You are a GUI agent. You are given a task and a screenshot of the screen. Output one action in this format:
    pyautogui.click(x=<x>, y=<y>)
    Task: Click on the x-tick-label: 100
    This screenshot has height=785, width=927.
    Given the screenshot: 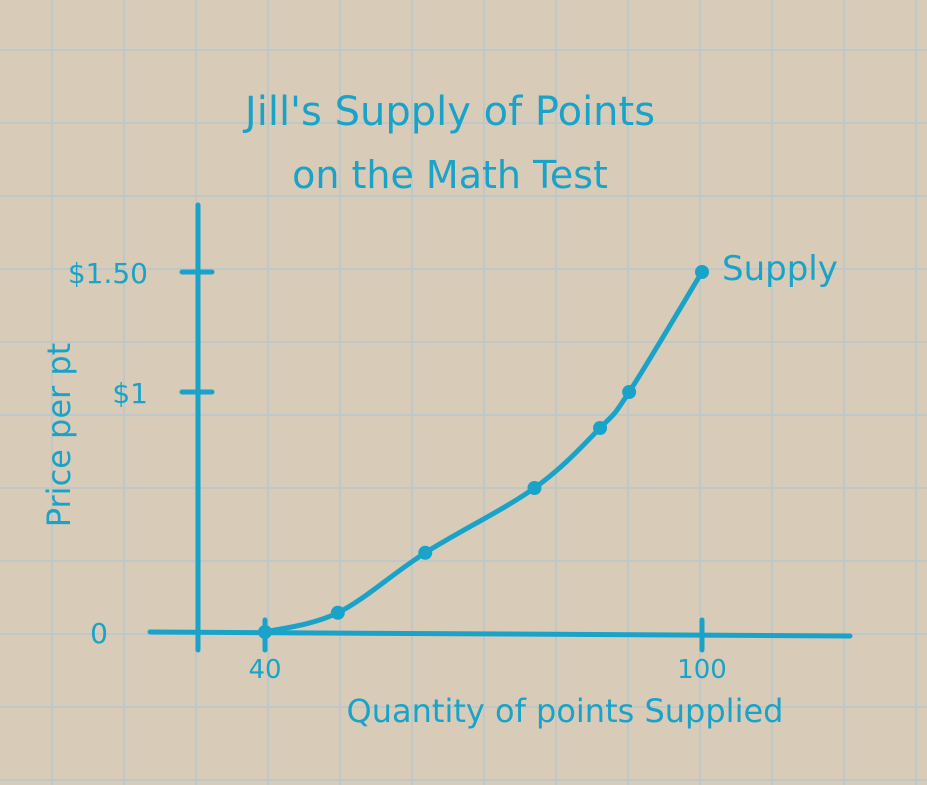 What is the action you would take?
    pyautogui.click(x=702, y=670)
    